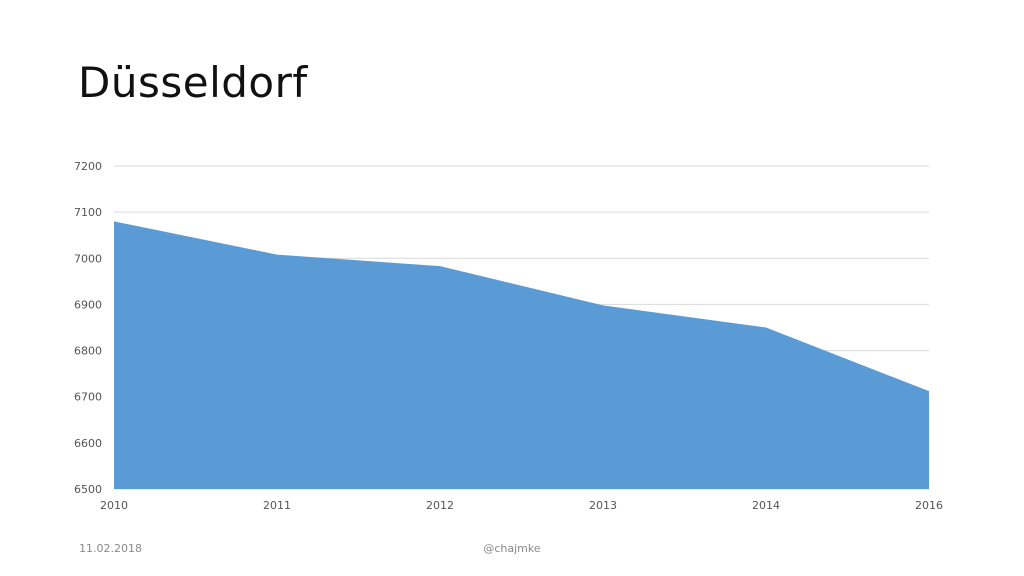 The image size is (1024, 576). What do you see at coordinates (766, 505) in the screenshot?
I see `x-tick-label: 2014` at bounding box center [766, 505].